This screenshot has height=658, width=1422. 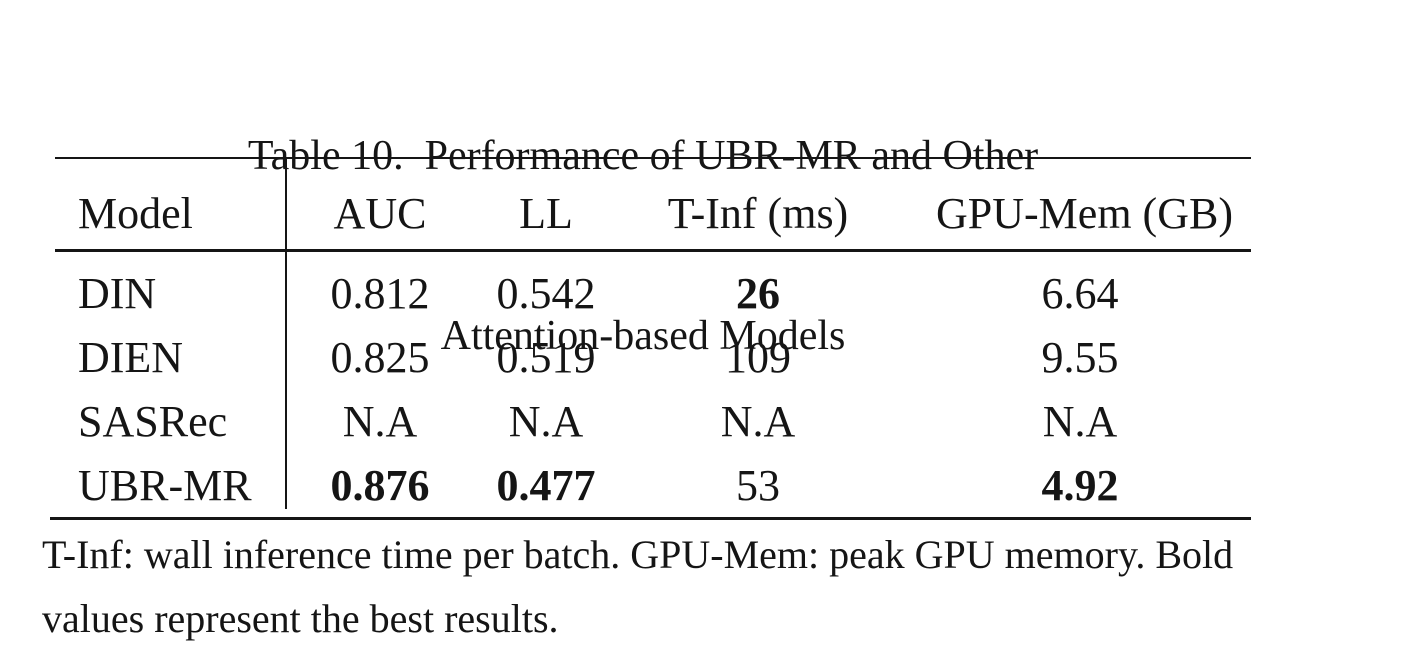 What do you see at coordinates (1084, 213) in the screenshot?
I see `column-header-gpu-mem: GPU-Mem (GB)` at bounding box center [1084, 213].